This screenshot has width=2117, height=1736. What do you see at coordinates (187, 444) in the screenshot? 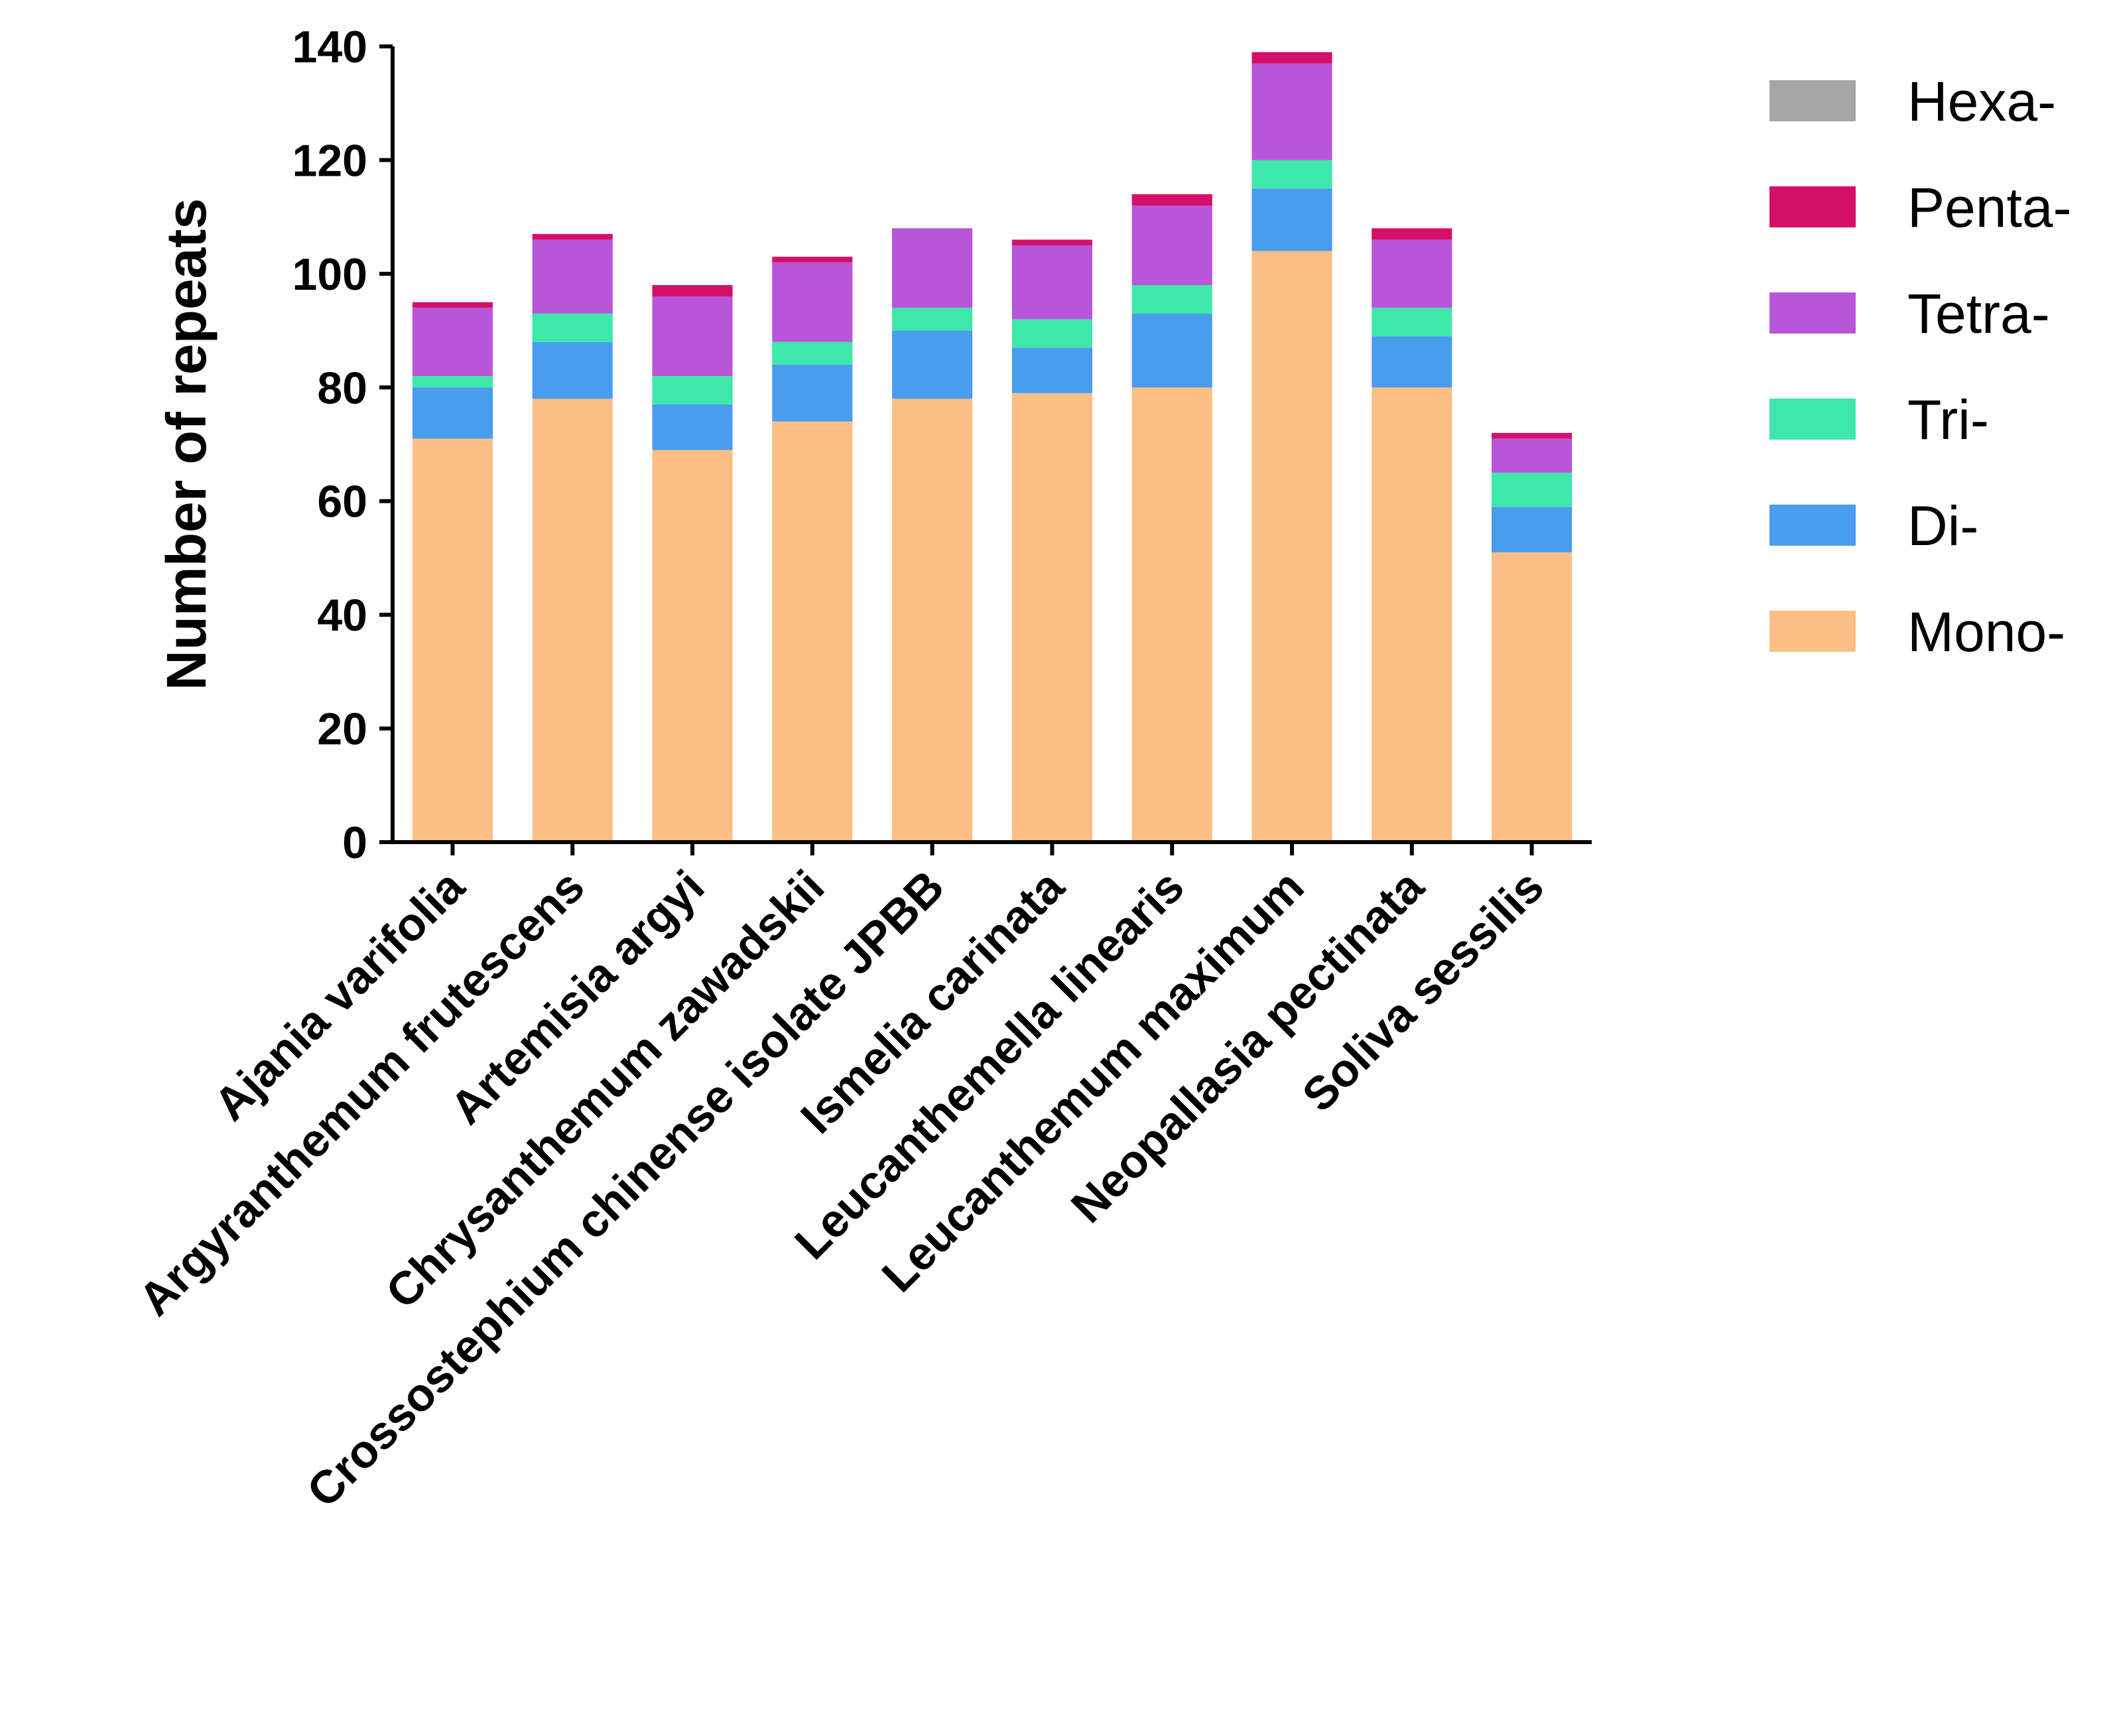
I see `y-axis-title: Number of repeats` at bounding box center [187, 444].